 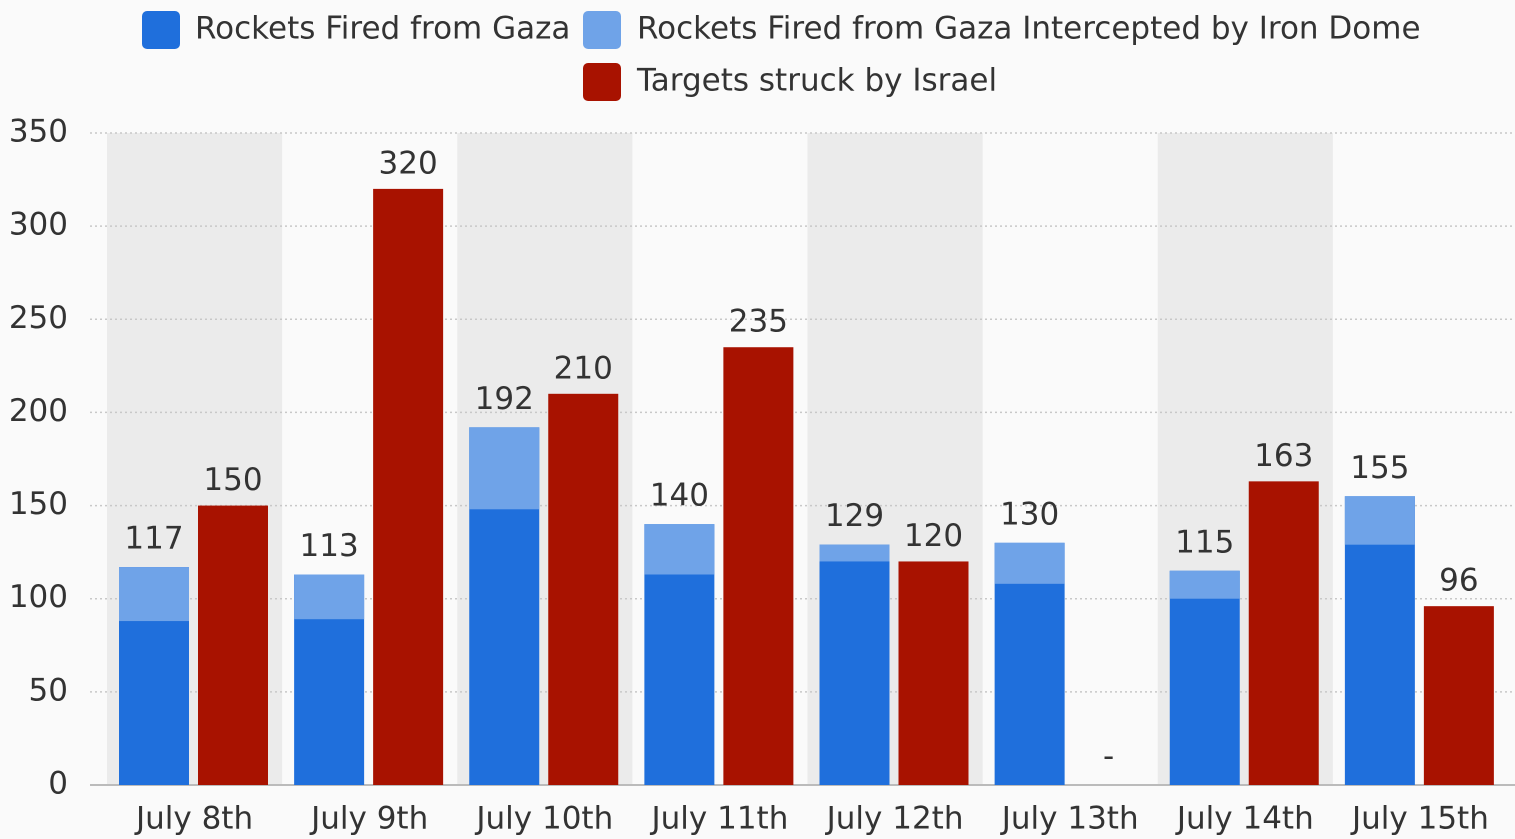 I want to click on legend-label: Targets struck by Israel, so click(x=816, y=81).